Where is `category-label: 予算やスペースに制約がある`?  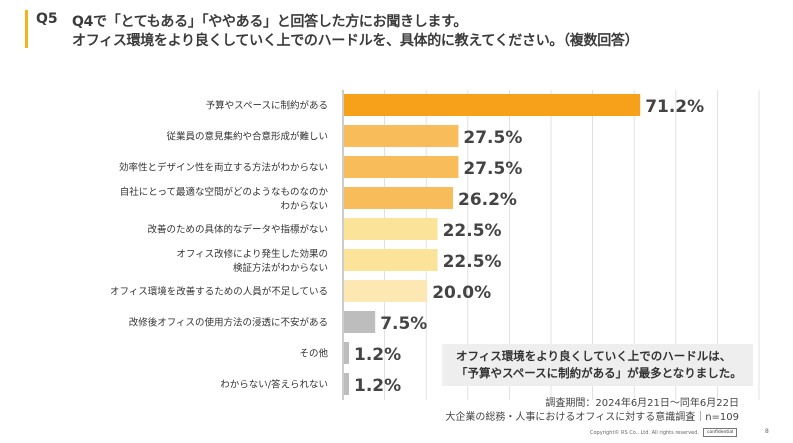 category-label: 予算やスペースに制約がある is located at coordinates (267, 106).